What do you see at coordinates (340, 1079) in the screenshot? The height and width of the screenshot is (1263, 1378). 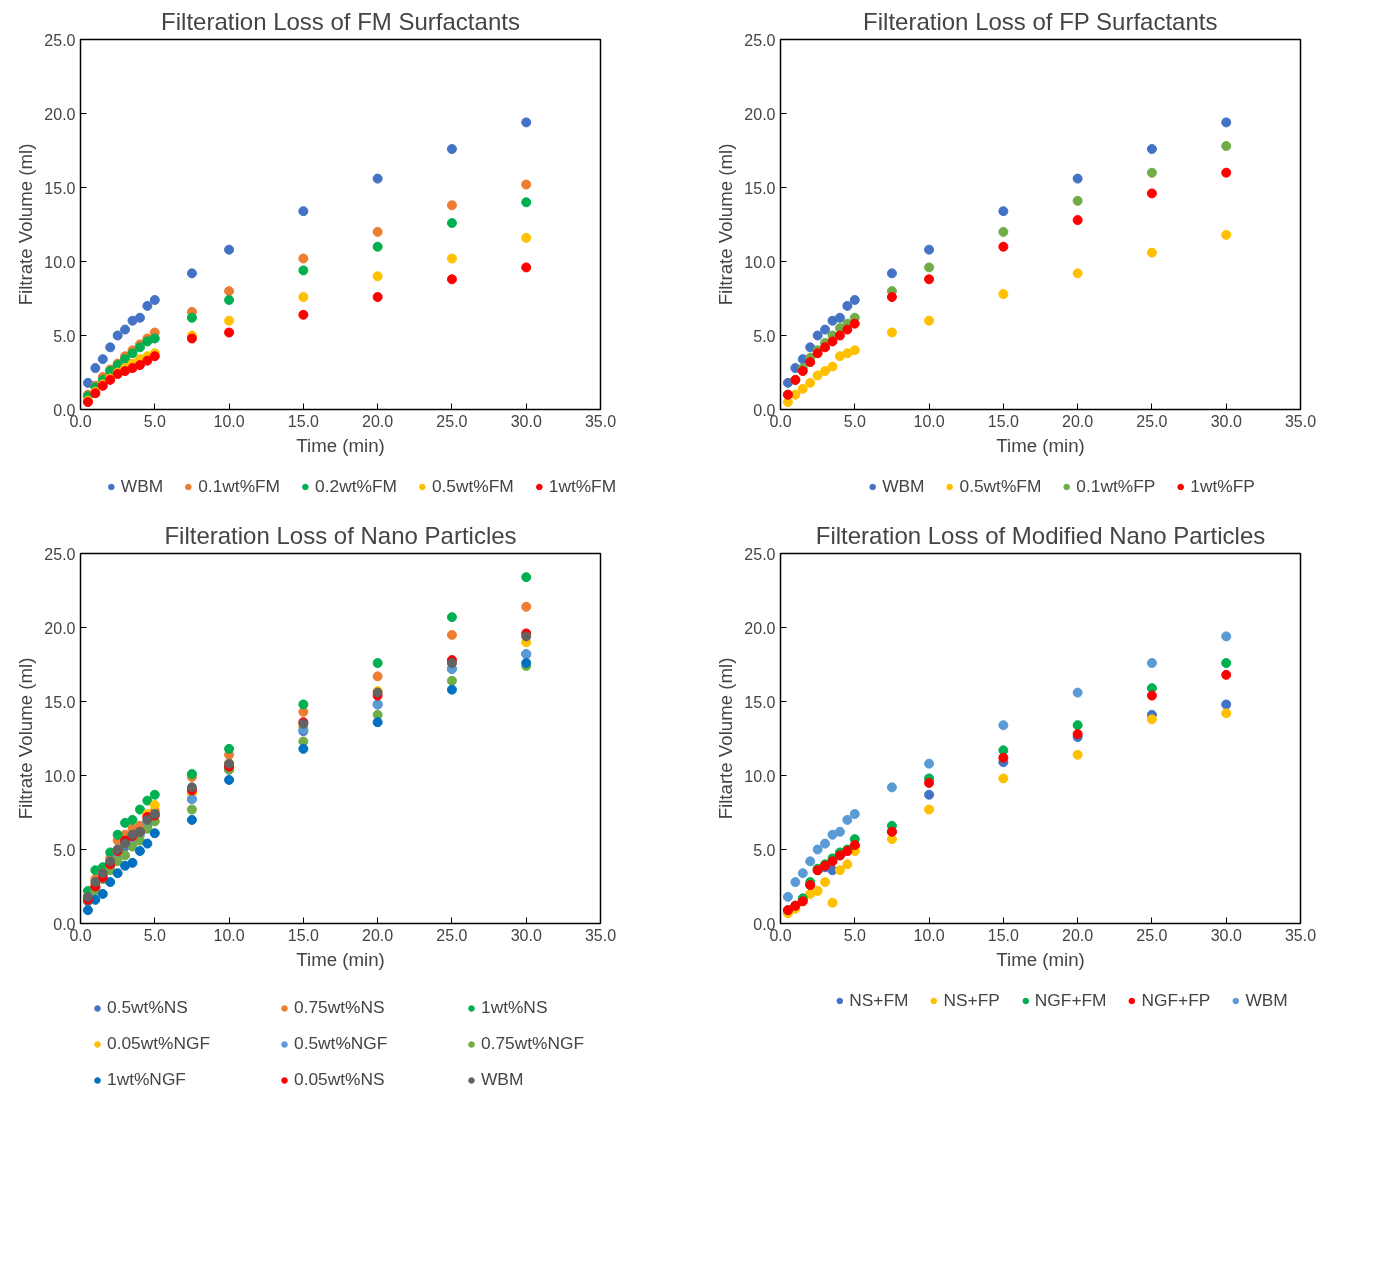 I see `legend-label: 0.05wt%NS` at bounding box center [340, 1079].